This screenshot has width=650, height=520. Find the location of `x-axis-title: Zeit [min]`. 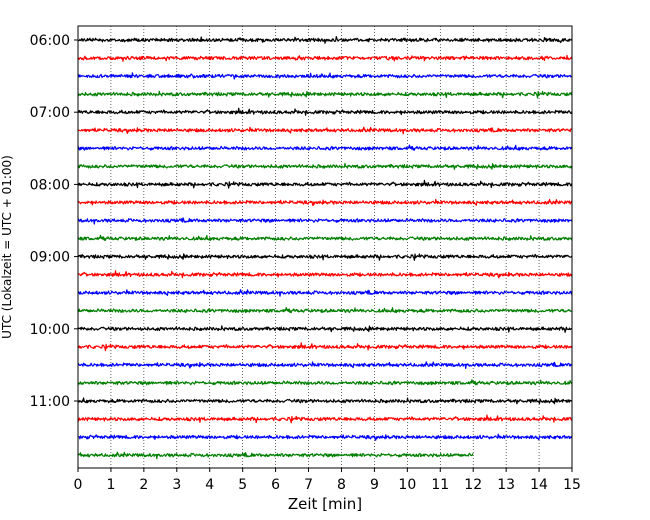

x-axis-title: Zeit [min] is located at coordinates (325, 504).